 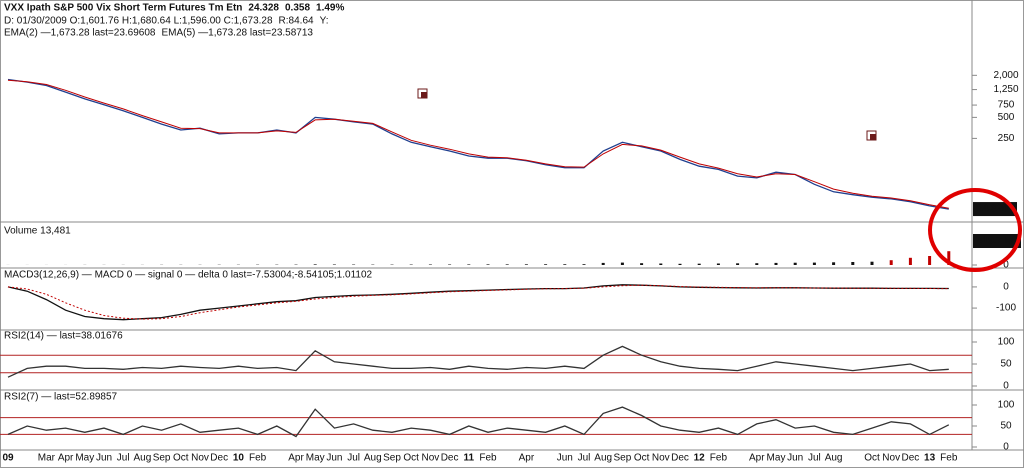 What do you see at coordinates (992, 209) in the screenshot?
I see `last-value-label: 24.328` at bounding box center [992, 209].